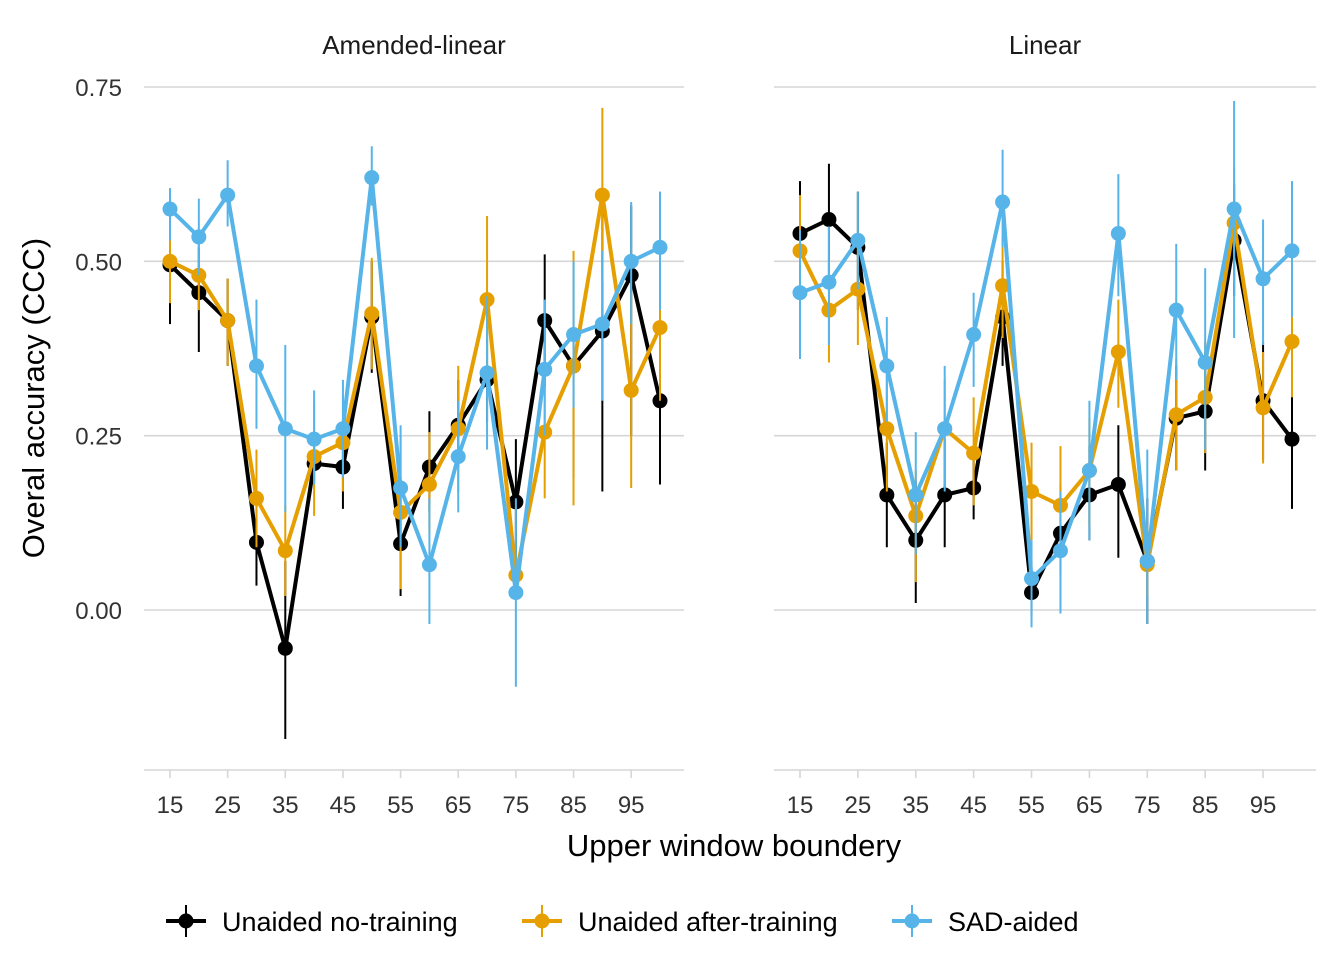  I want to click on legend-item-sad_aided: SAD-aided, so click(985, 921).